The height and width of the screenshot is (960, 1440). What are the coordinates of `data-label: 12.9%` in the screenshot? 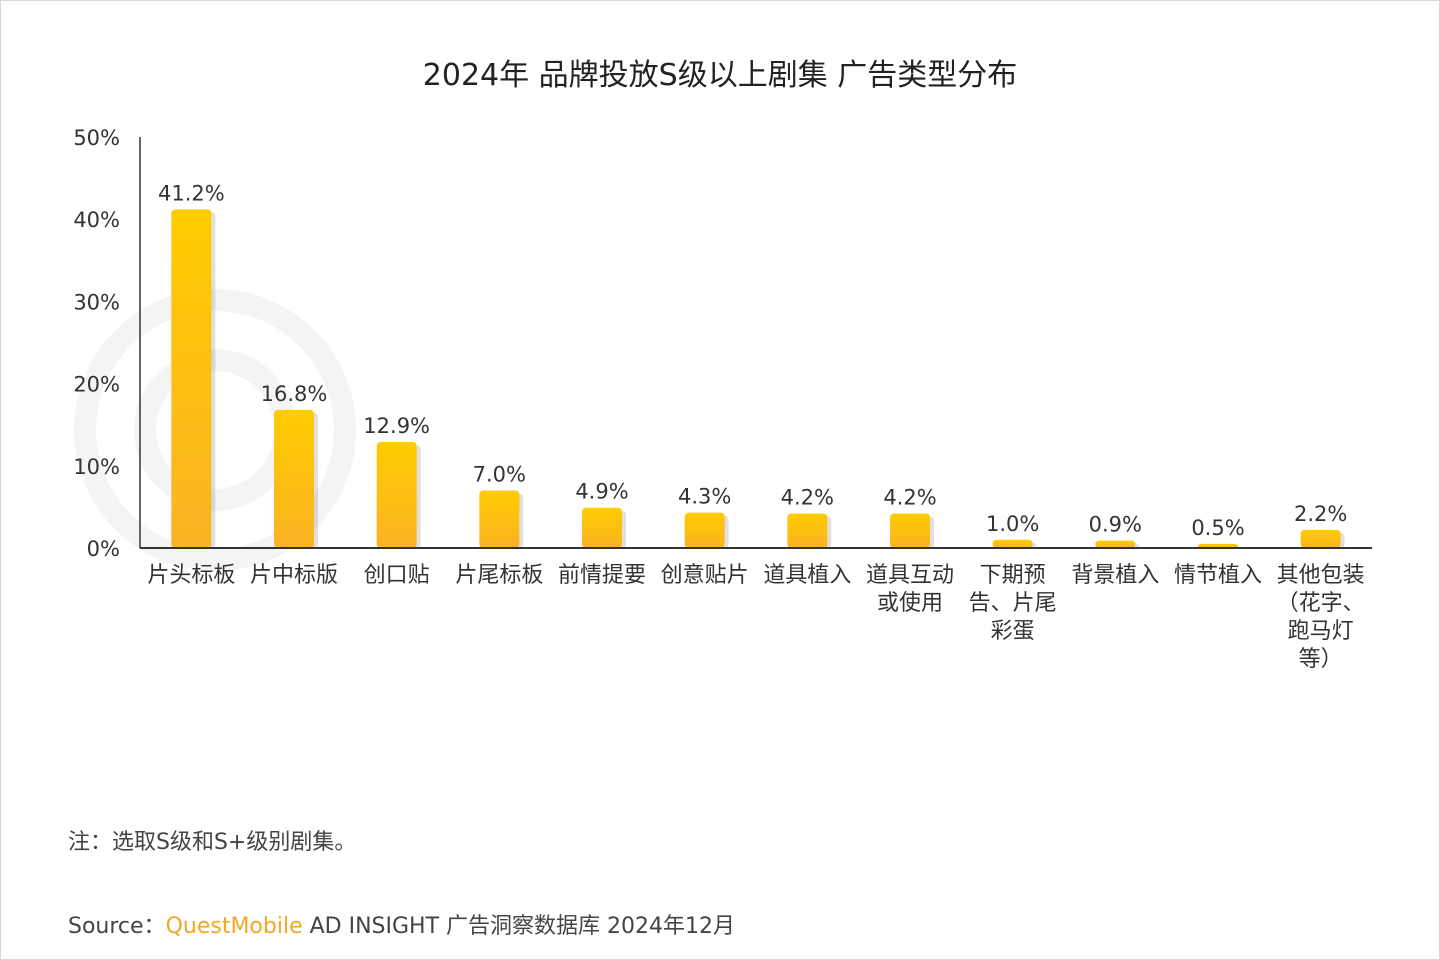 It's located at (396, 426).